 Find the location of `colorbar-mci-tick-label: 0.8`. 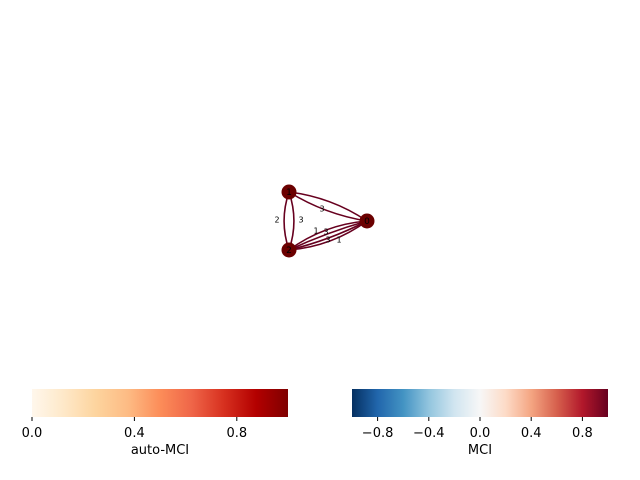

colorbar-mci-tick-label: 0.8 is located at coordinates (582, 433).